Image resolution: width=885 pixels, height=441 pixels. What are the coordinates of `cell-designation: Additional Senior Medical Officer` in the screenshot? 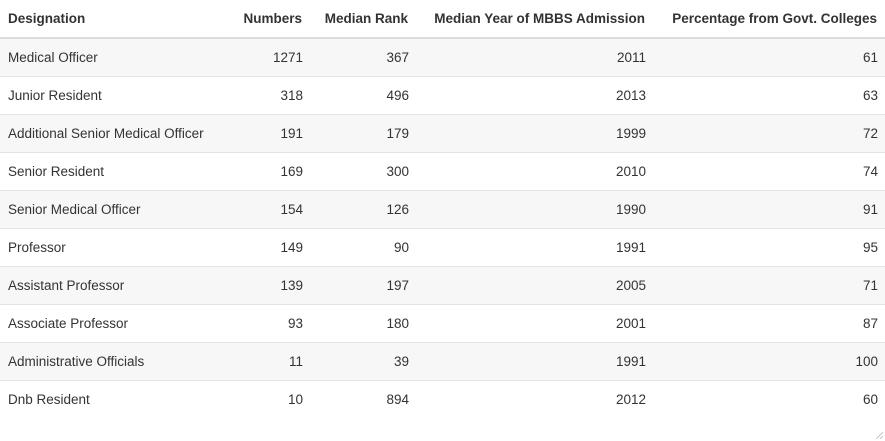 It's located at (106, 133).